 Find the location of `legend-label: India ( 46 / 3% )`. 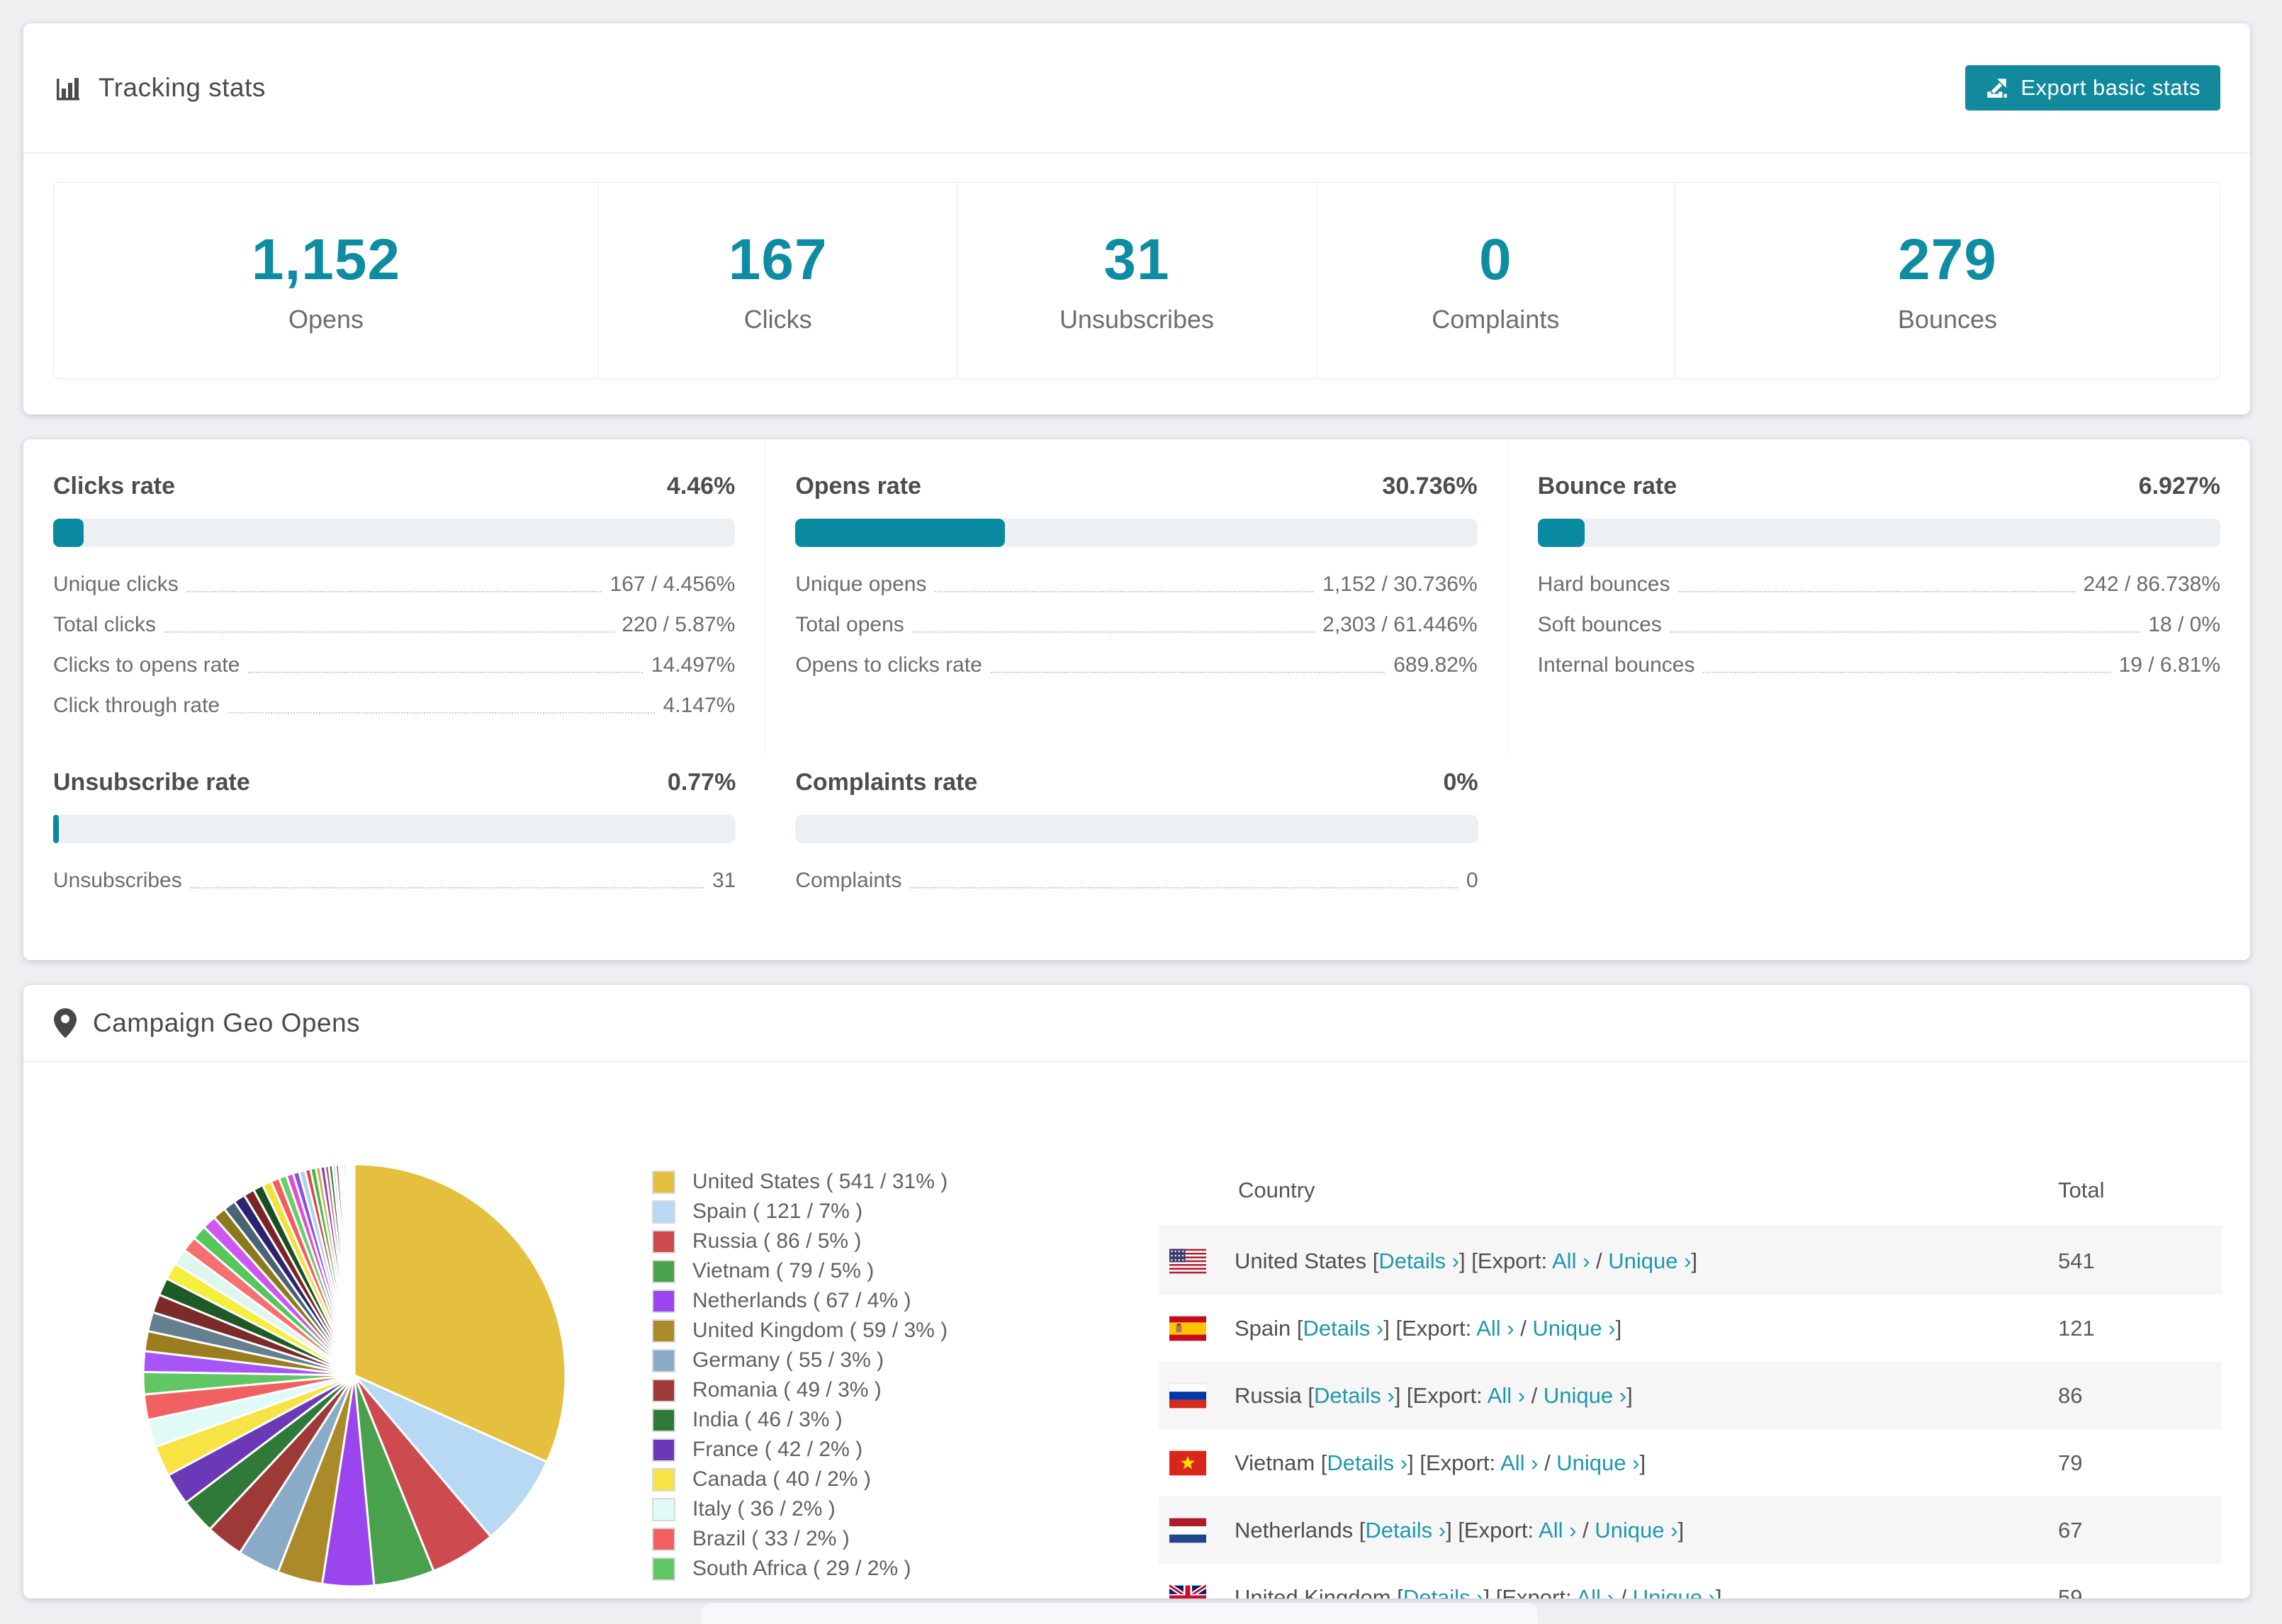

legend-label: India ( 46 / 3% ) is located at coordinates (767, 1419).